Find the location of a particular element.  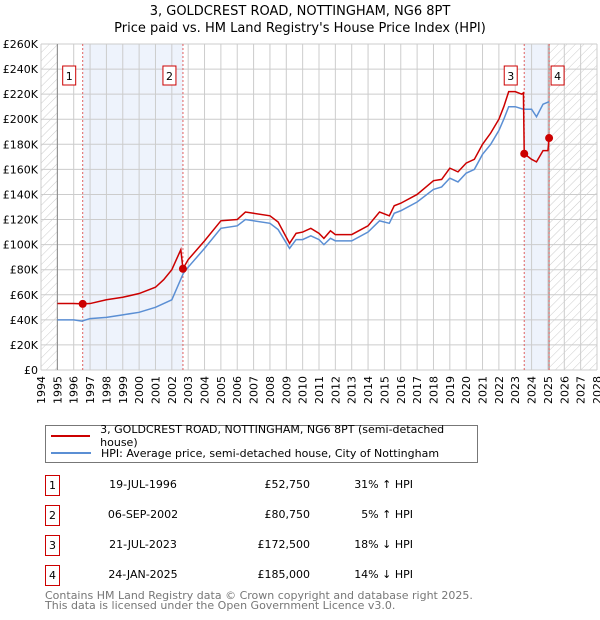

y-tick-label: £220K is located at coordinates (21, 94).